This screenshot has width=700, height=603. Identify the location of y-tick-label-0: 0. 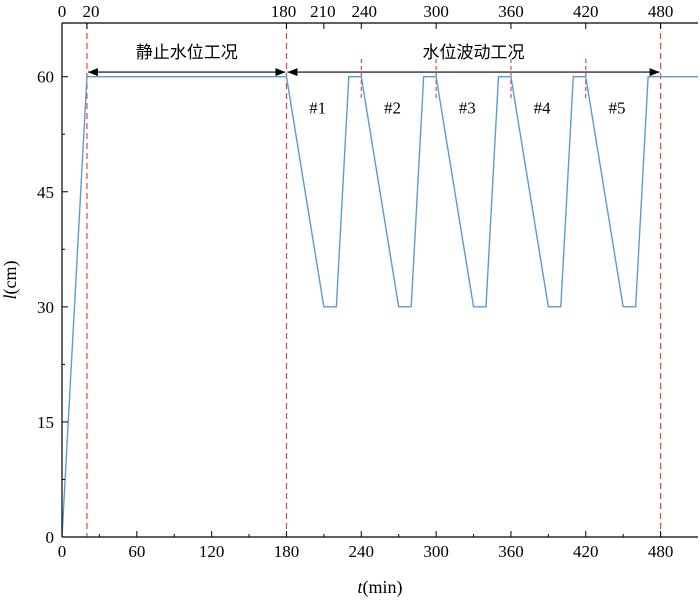
(50, 537).